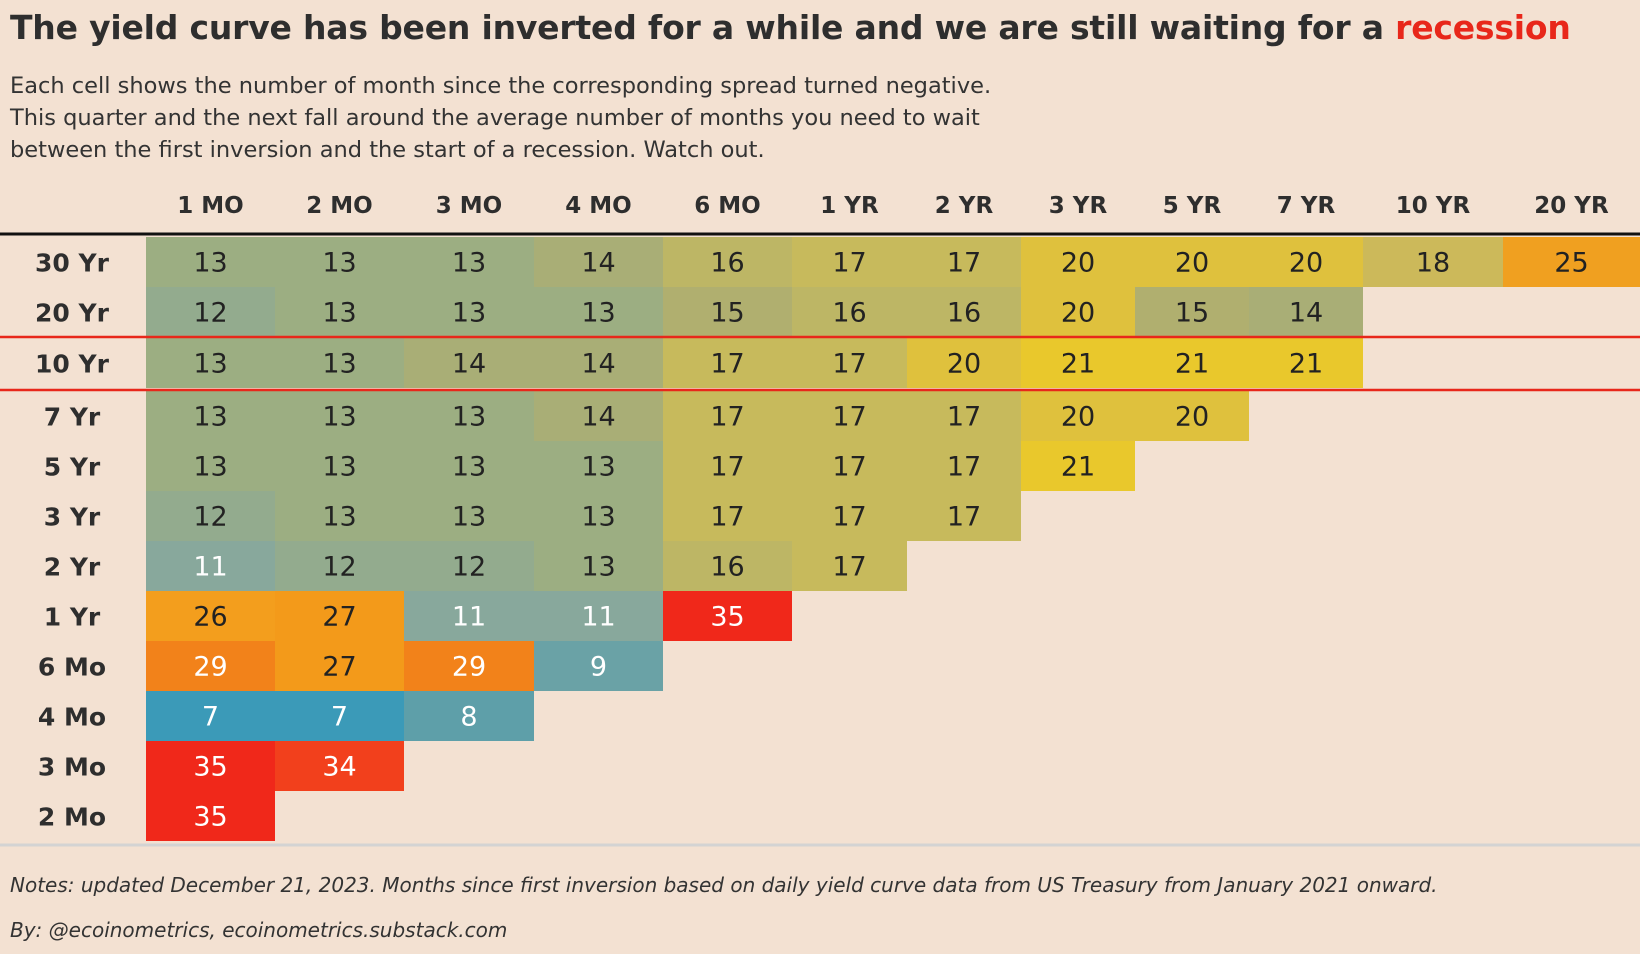  I want to click on cell-value: 26, so click(210, 617).